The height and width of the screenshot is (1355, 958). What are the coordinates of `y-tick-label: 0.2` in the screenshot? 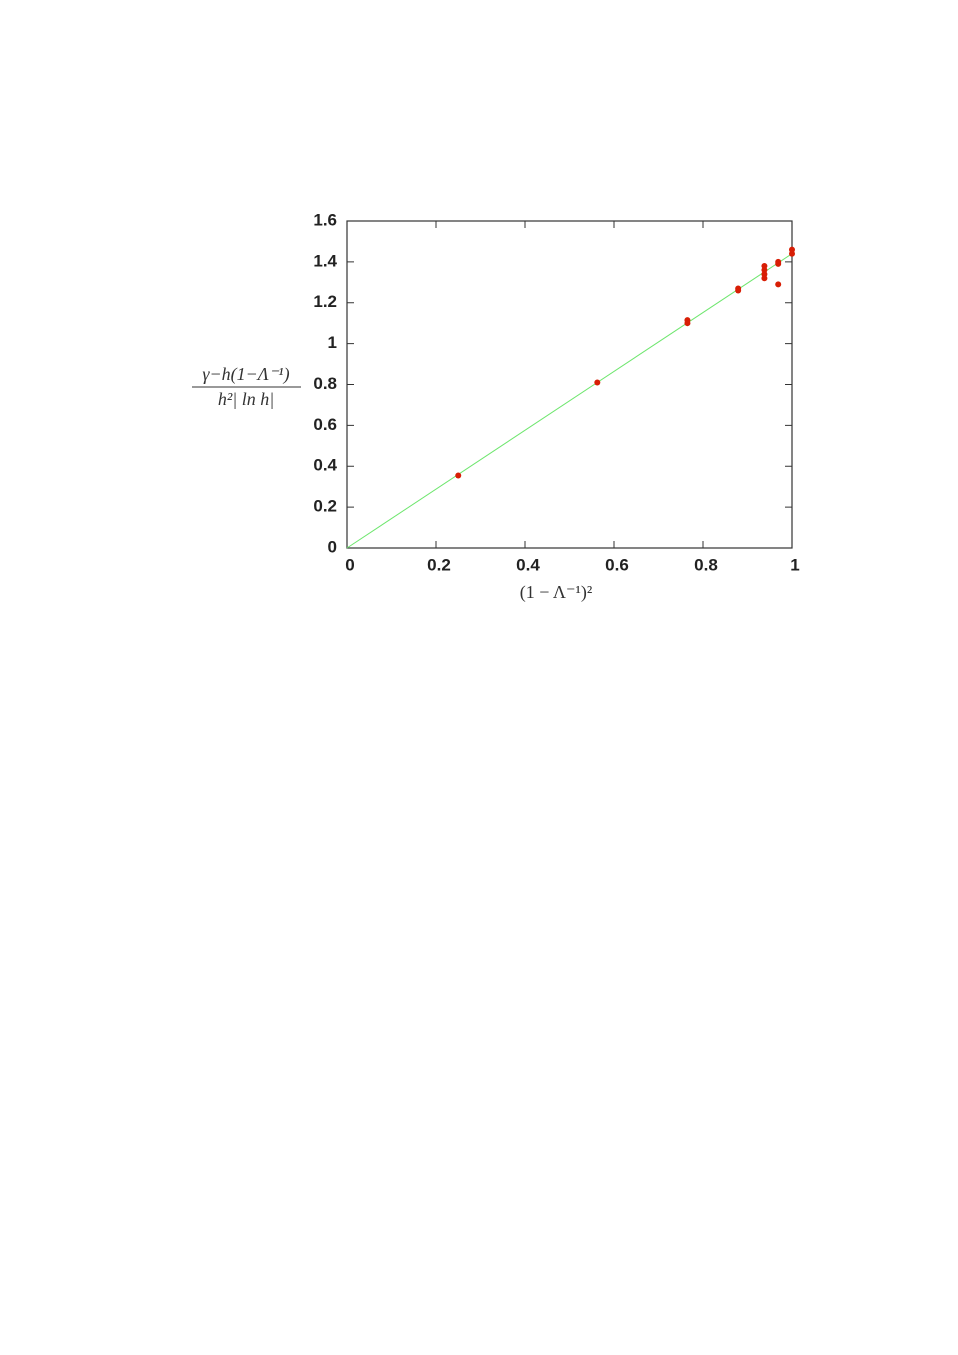 It's located at (325, 506).